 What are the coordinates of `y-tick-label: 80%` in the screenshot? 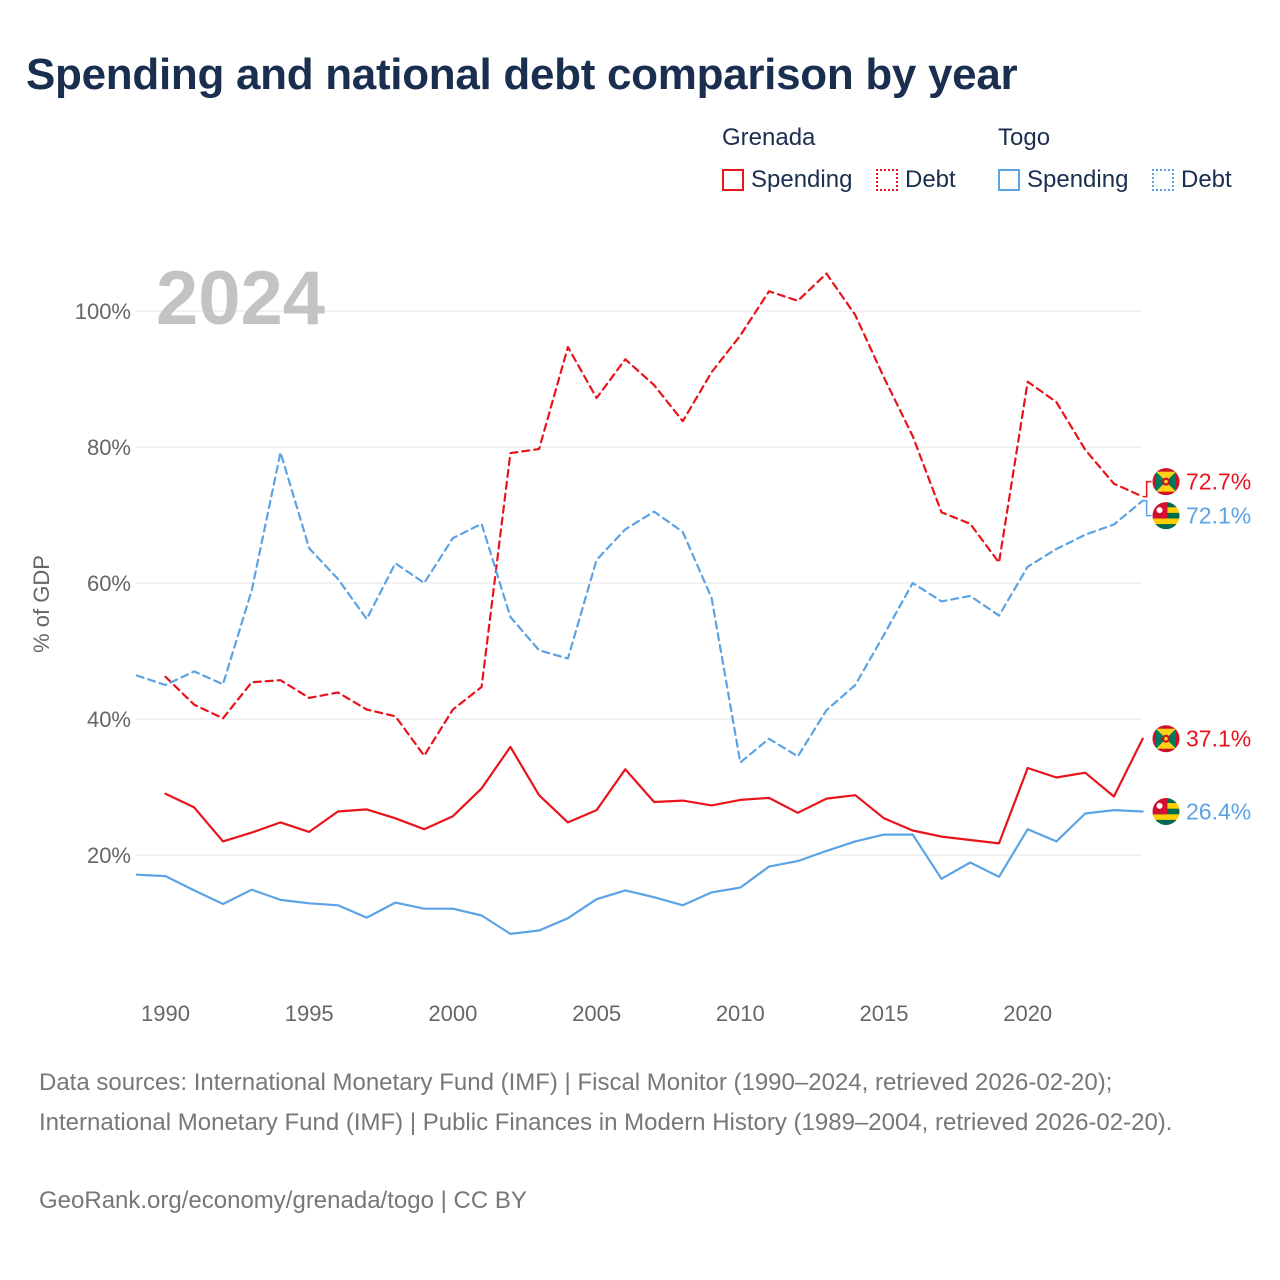 It's located at (109, 447).